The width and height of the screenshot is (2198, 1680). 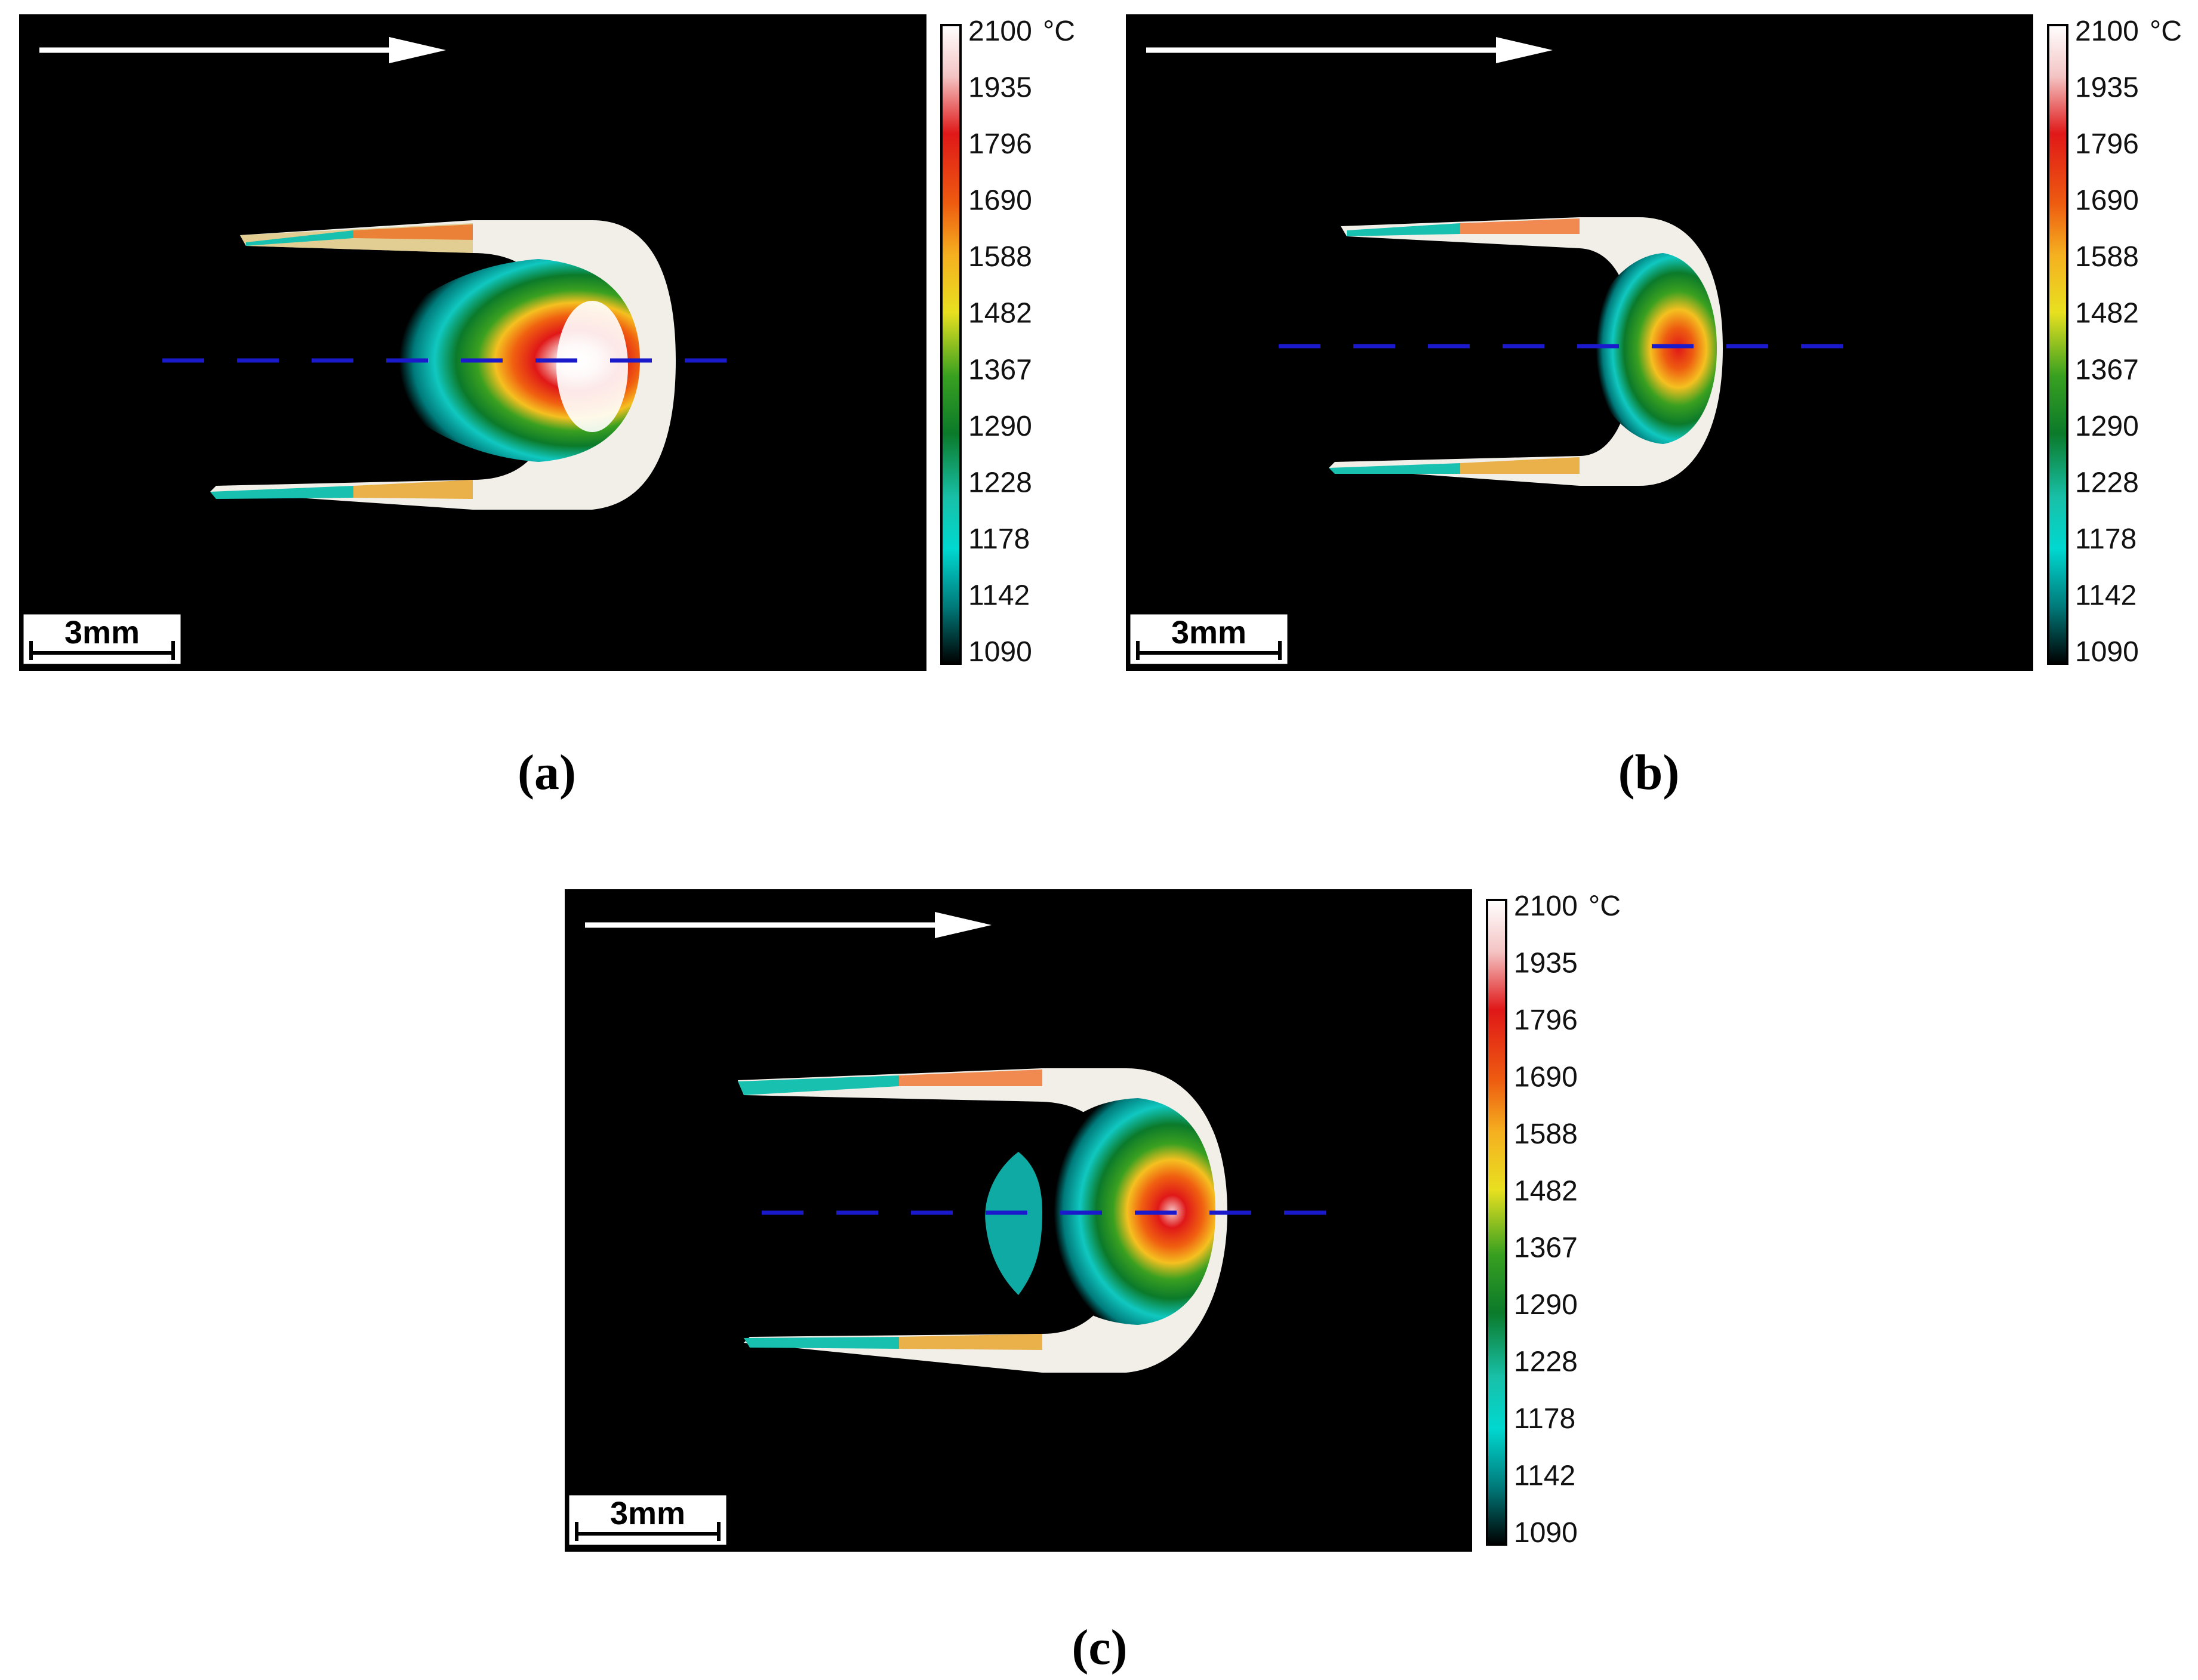 I want to click on scale-bar-b: 3mm, so click(x=1208, y=639).